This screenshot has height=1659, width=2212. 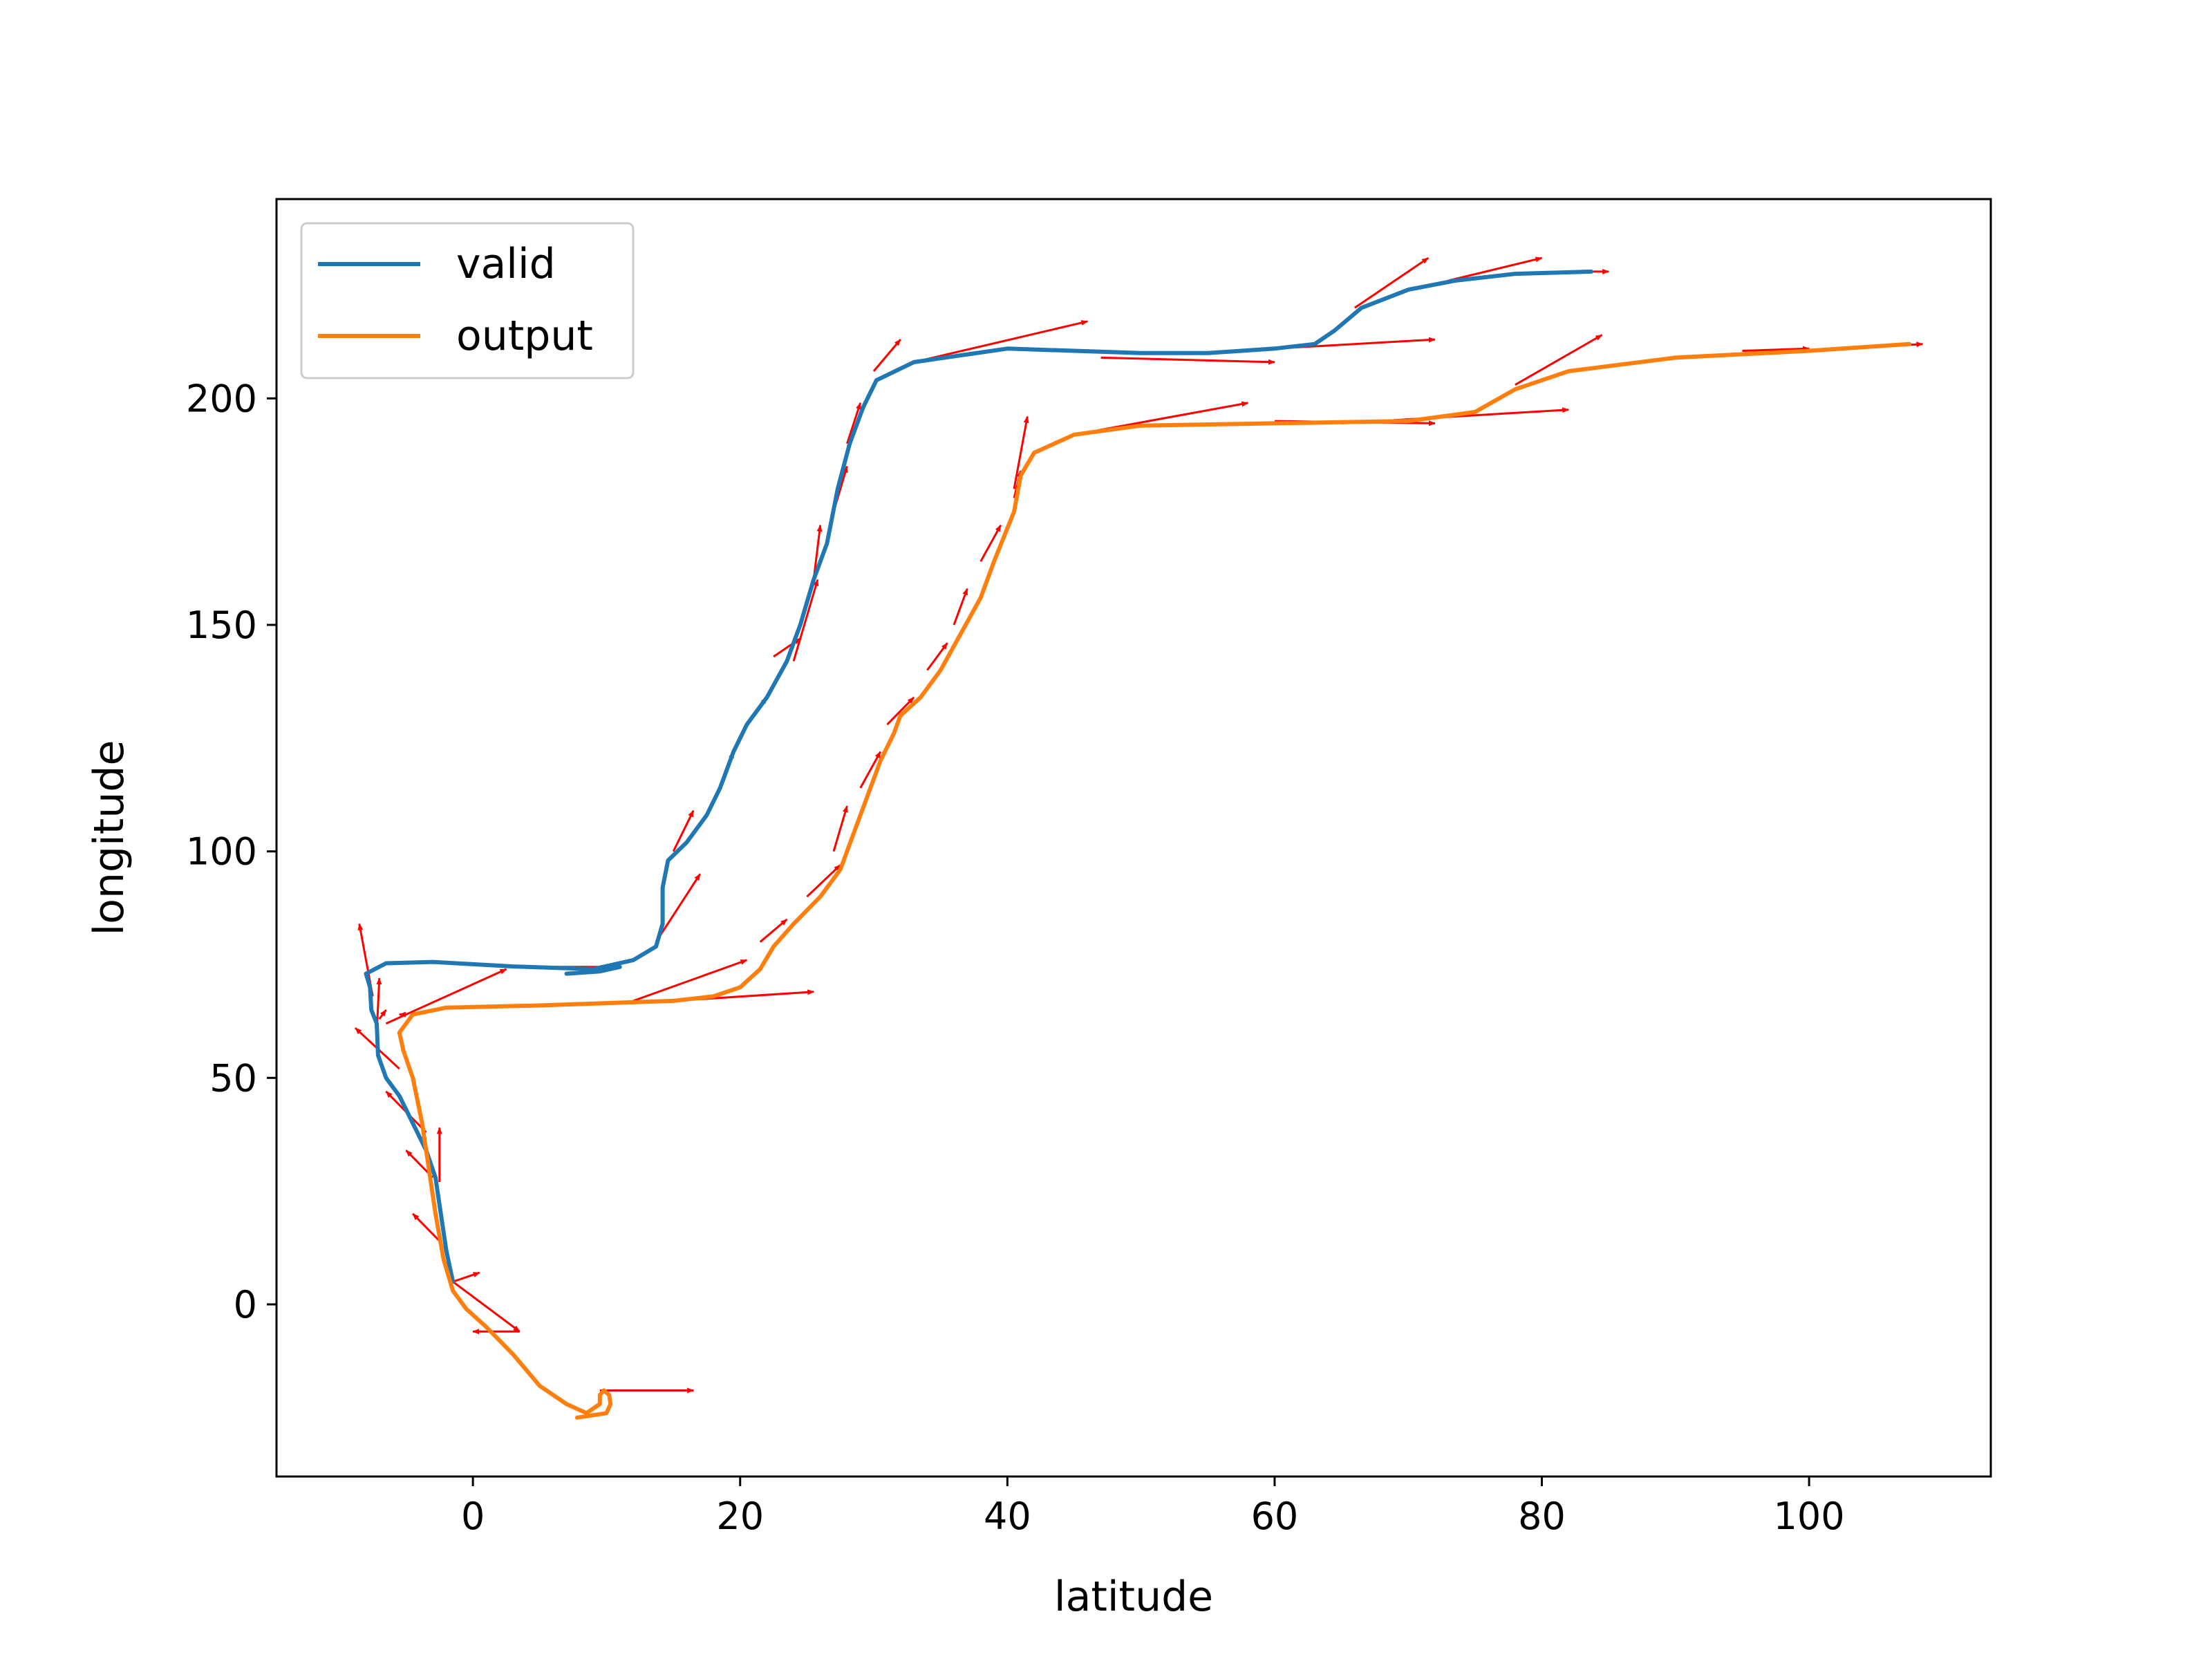 What do you see at coordinates (222, 398) in the screenshot?
I see `y-tick-label: 200` at bounding box center [222, 398].